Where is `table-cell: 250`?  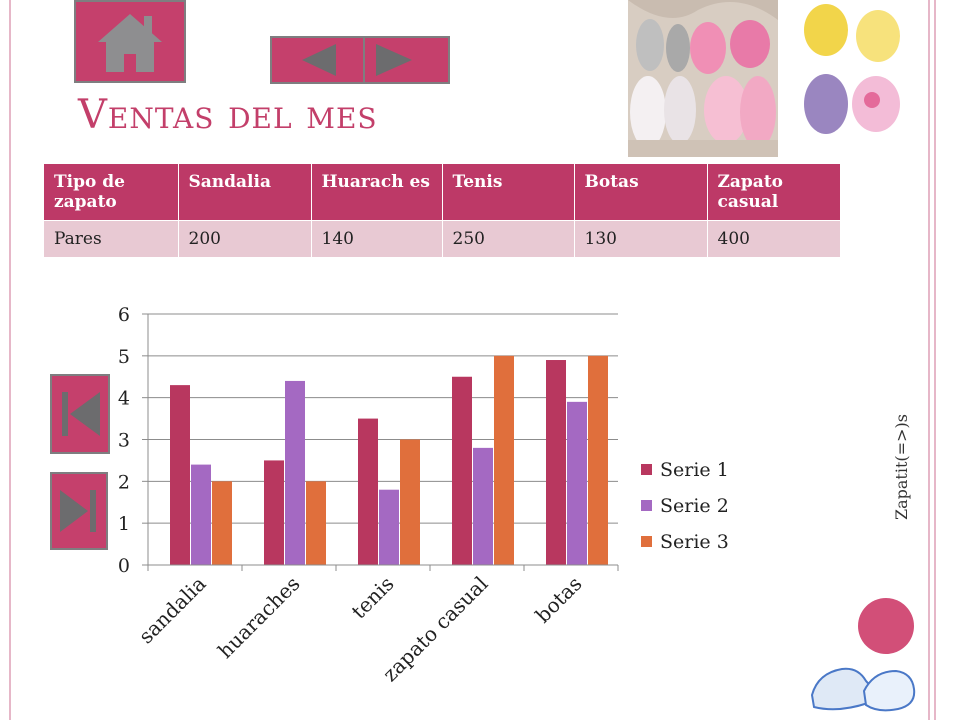
table-cell: 250 is located at coordinates (508, 238).